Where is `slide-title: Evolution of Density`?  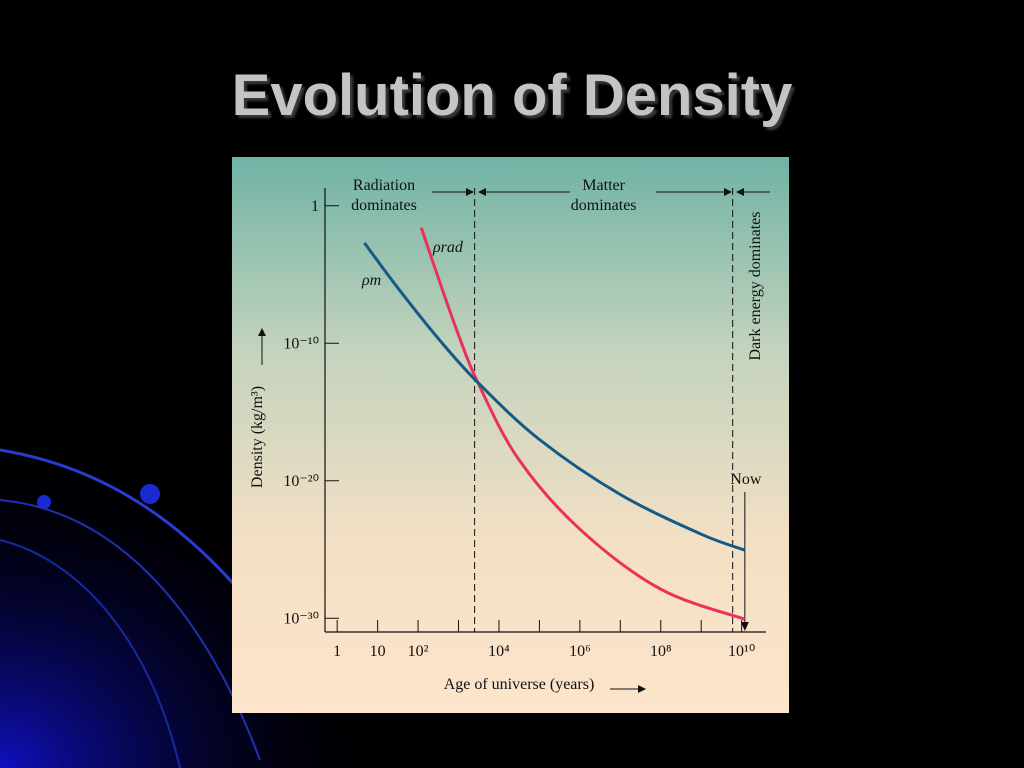 slide-title: Evolution of Density is located at coordinates (512, 95).